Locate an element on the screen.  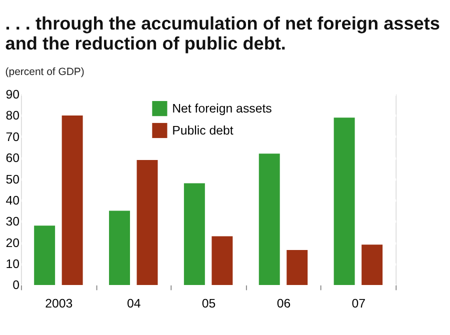
y-tick-label: 90 is located at coordinates (13, 95).